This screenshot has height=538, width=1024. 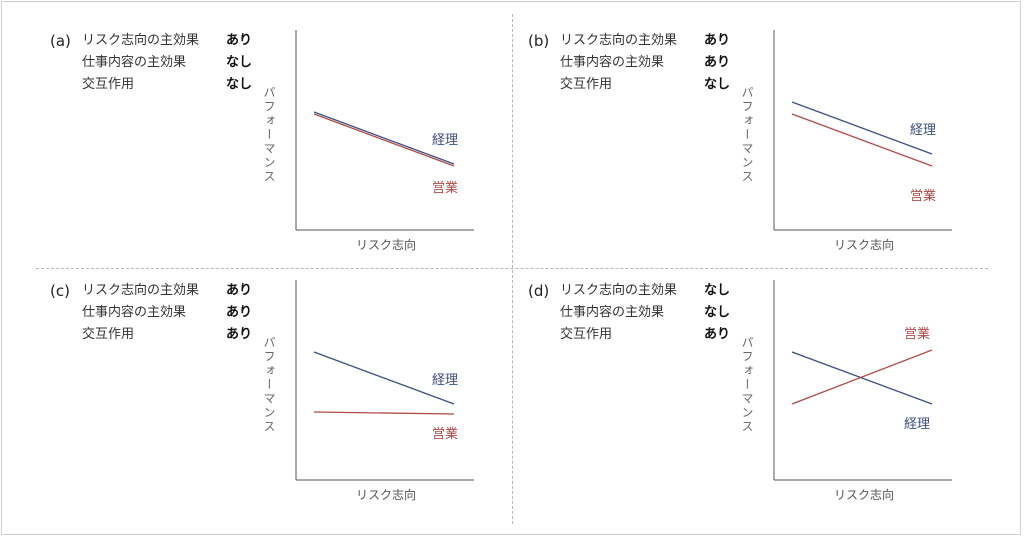 What do you see at coordinates (539, 41) in the screenshot?
I see `panel-label: (b)` at bounding box center [539, 41].